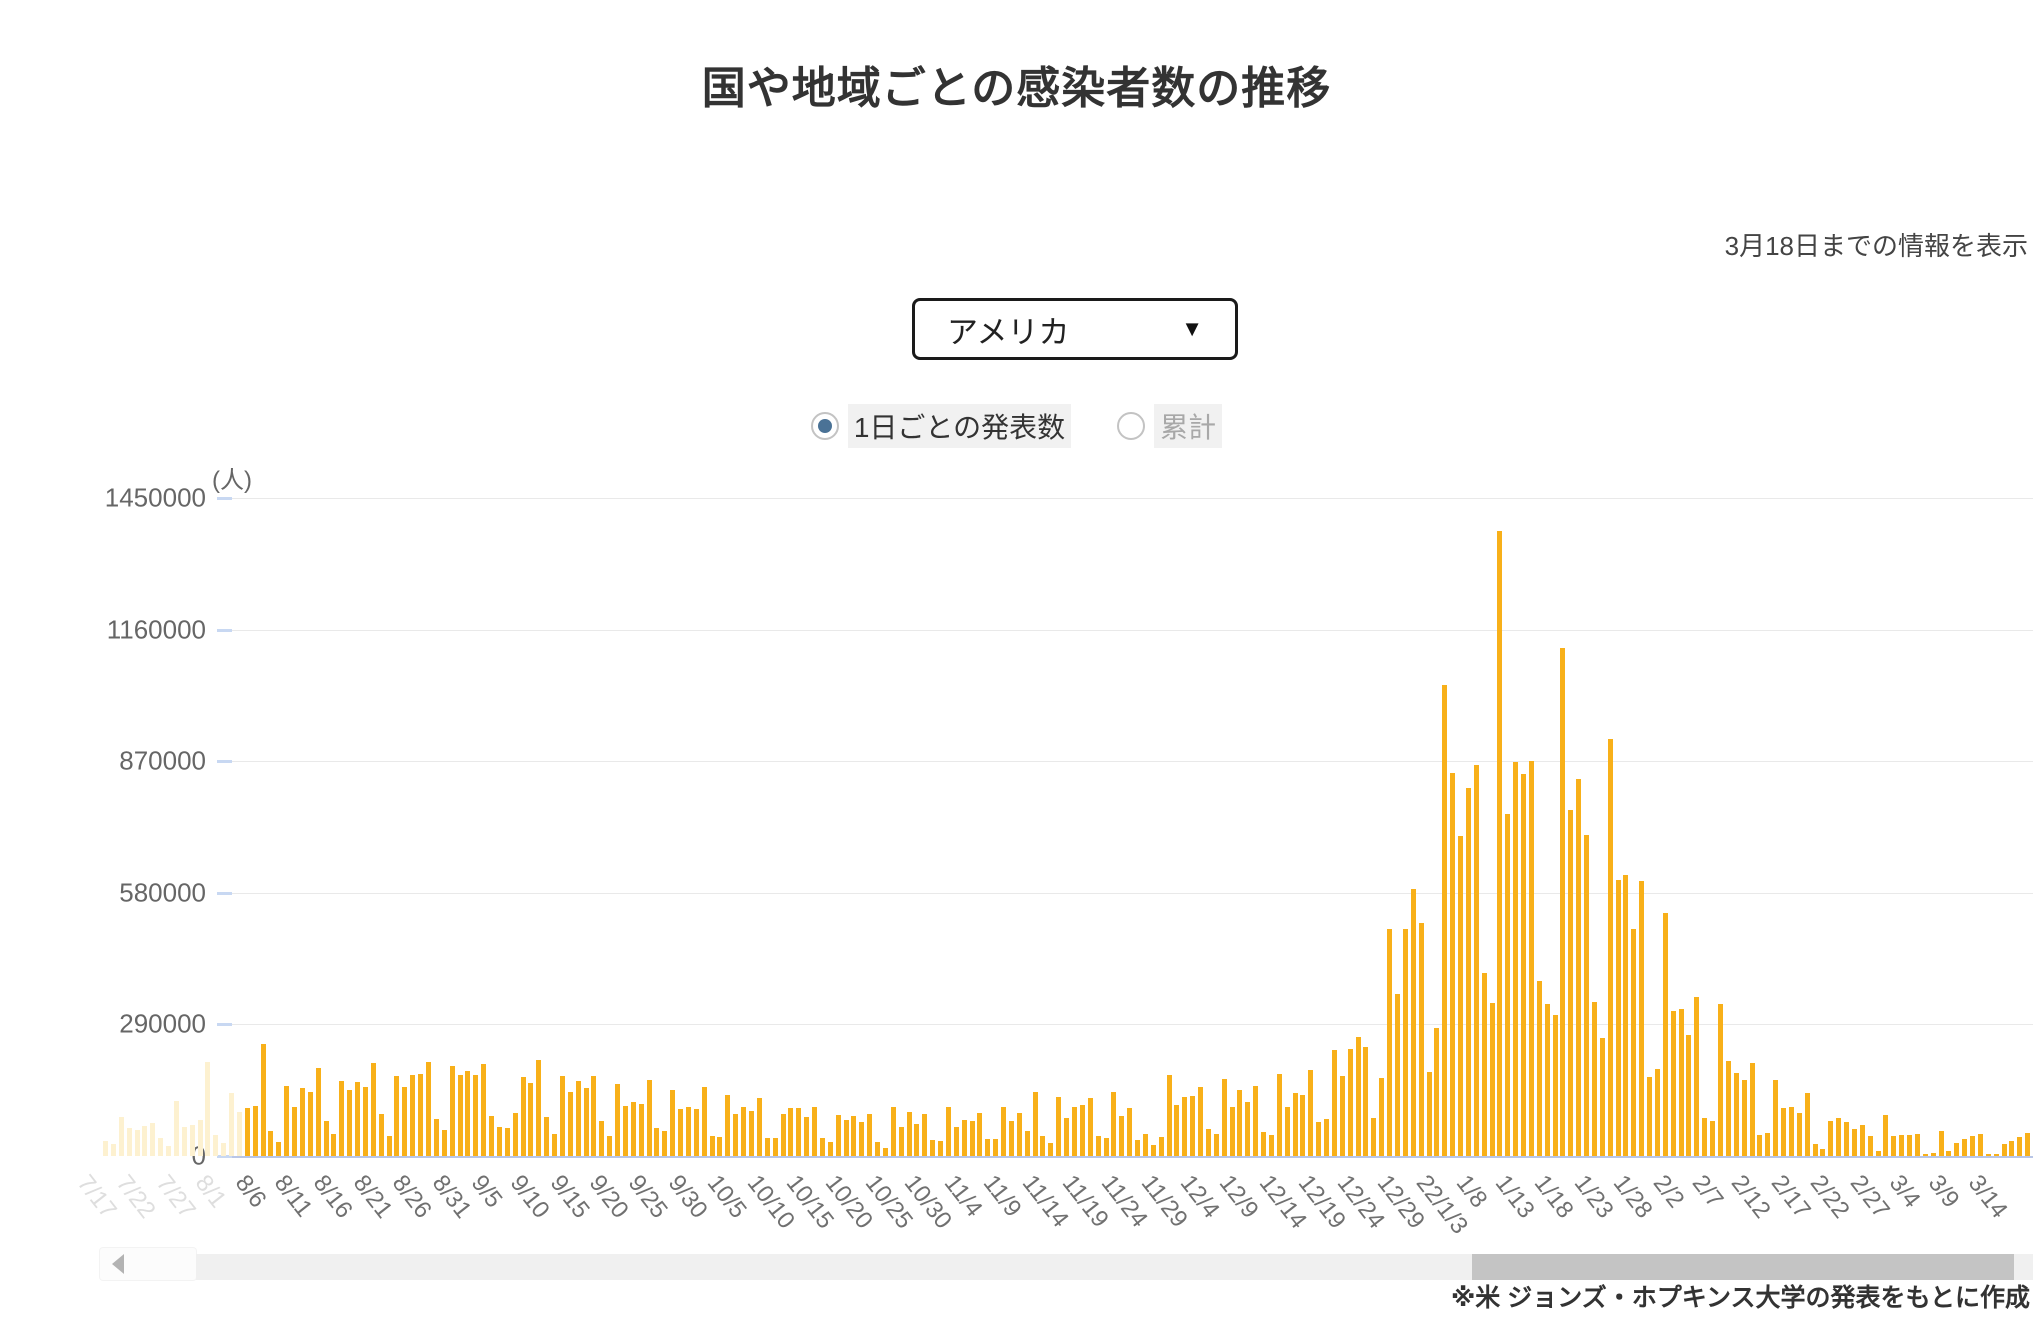 This screenshot has width=2033, height=1325. Describe the element at coordinates (1075, 329) in the screenshot. I see `country-select: アメリカ ▼` at that location.